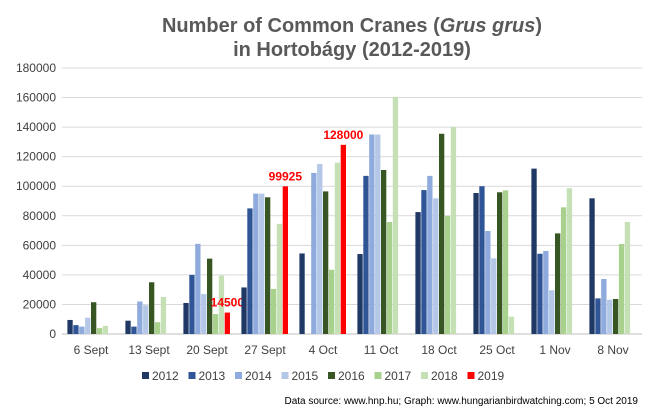 This screenshot has height=415, width=650. Describe the element at coordinates (378, 375) in the screenshot. I see `legend-swatch-2017` at that location.